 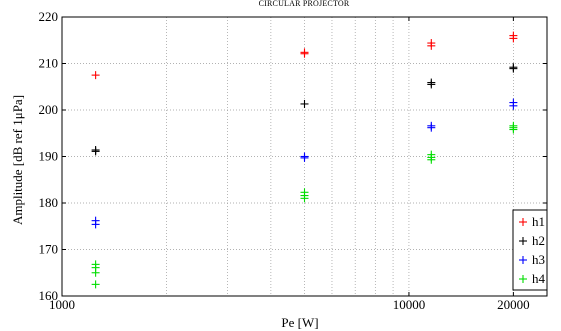 What do you see at coordinates (49, 295) in the screenshot?
I see `y-tick-label: 160` at bounding box center [49, 295].